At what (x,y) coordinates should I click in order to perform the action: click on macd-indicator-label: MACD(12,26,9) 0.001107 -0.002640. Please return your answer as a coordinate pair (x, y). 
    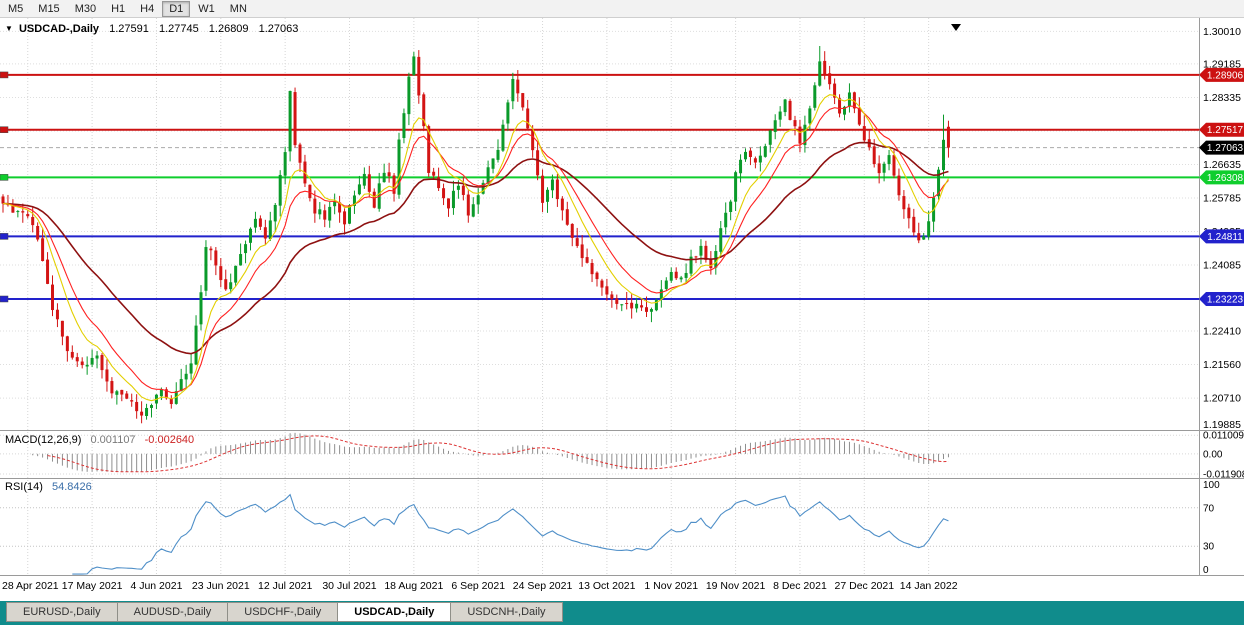
    Looking at the image, I should click on (99, 440).